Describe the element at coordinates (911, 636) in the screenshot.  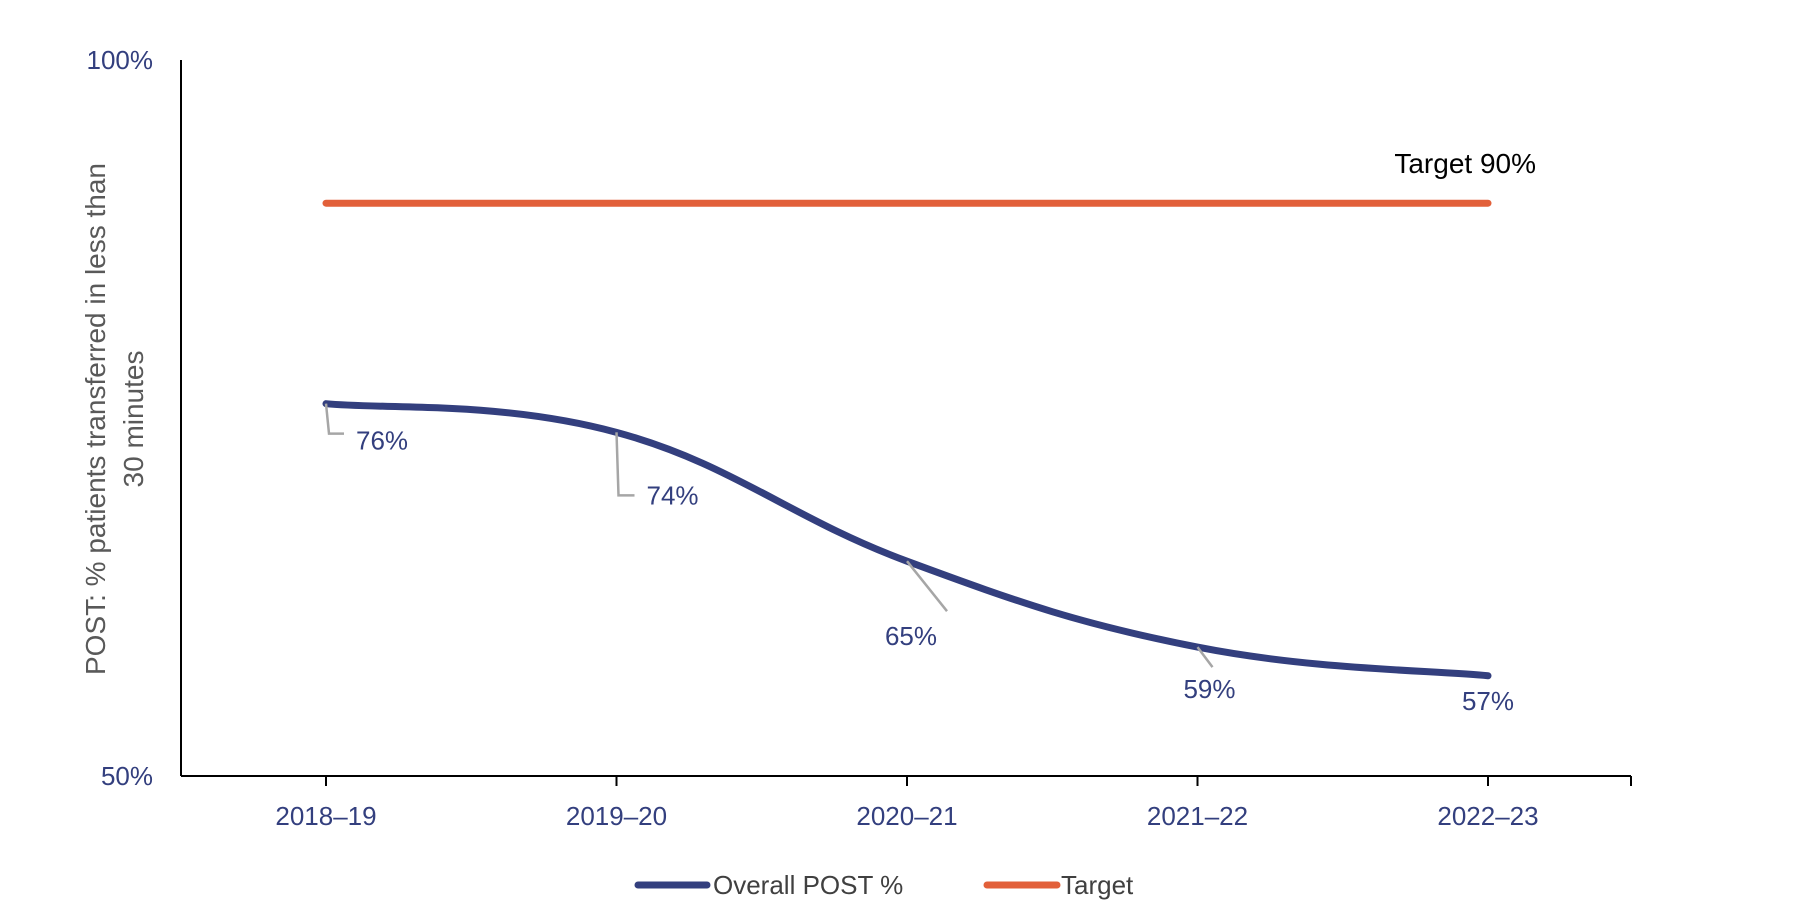
I see `data-label: 65%` at that location.